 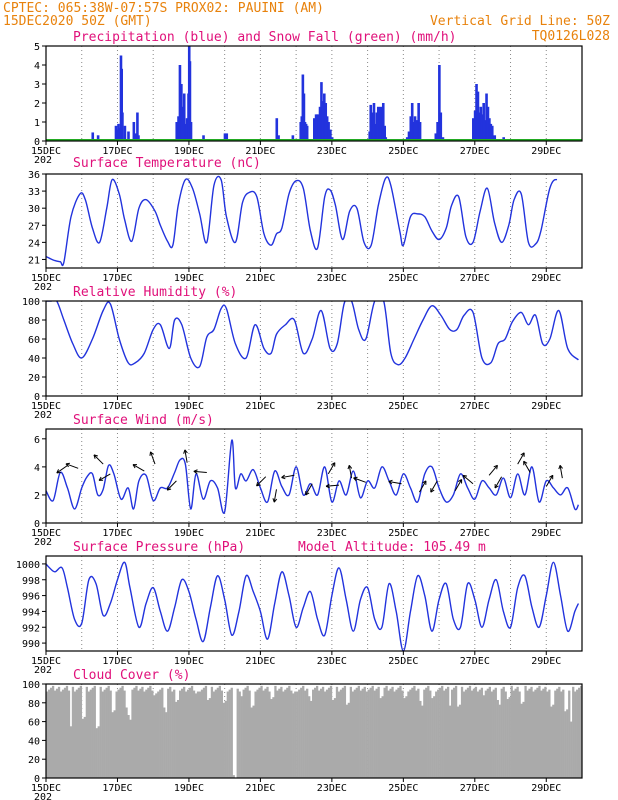 I want to click on pressure-ytick-label: 990, so click(x=31, y=644).